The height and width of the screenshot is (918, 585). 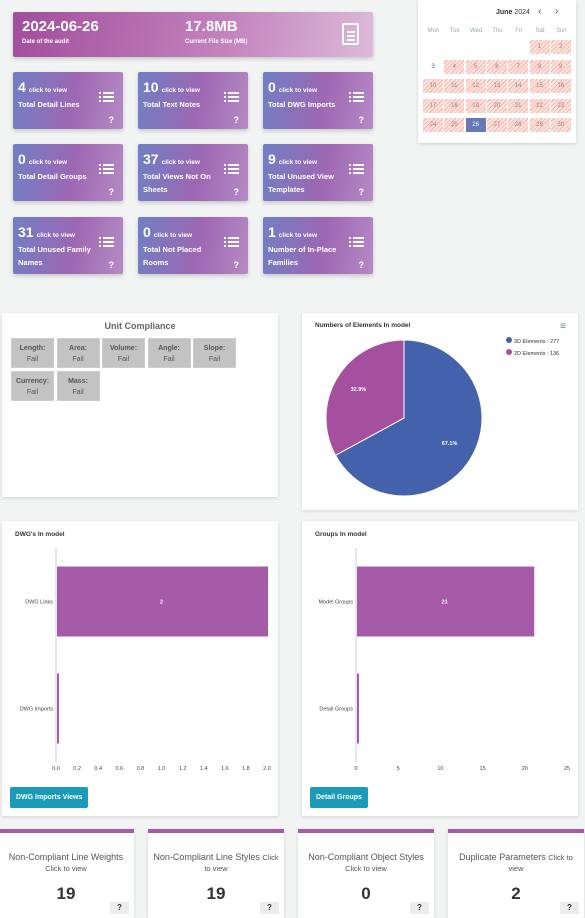 I want to click on stat-tile: 0 click to view Total DWG Imports ?, so click(x=318, y=100).